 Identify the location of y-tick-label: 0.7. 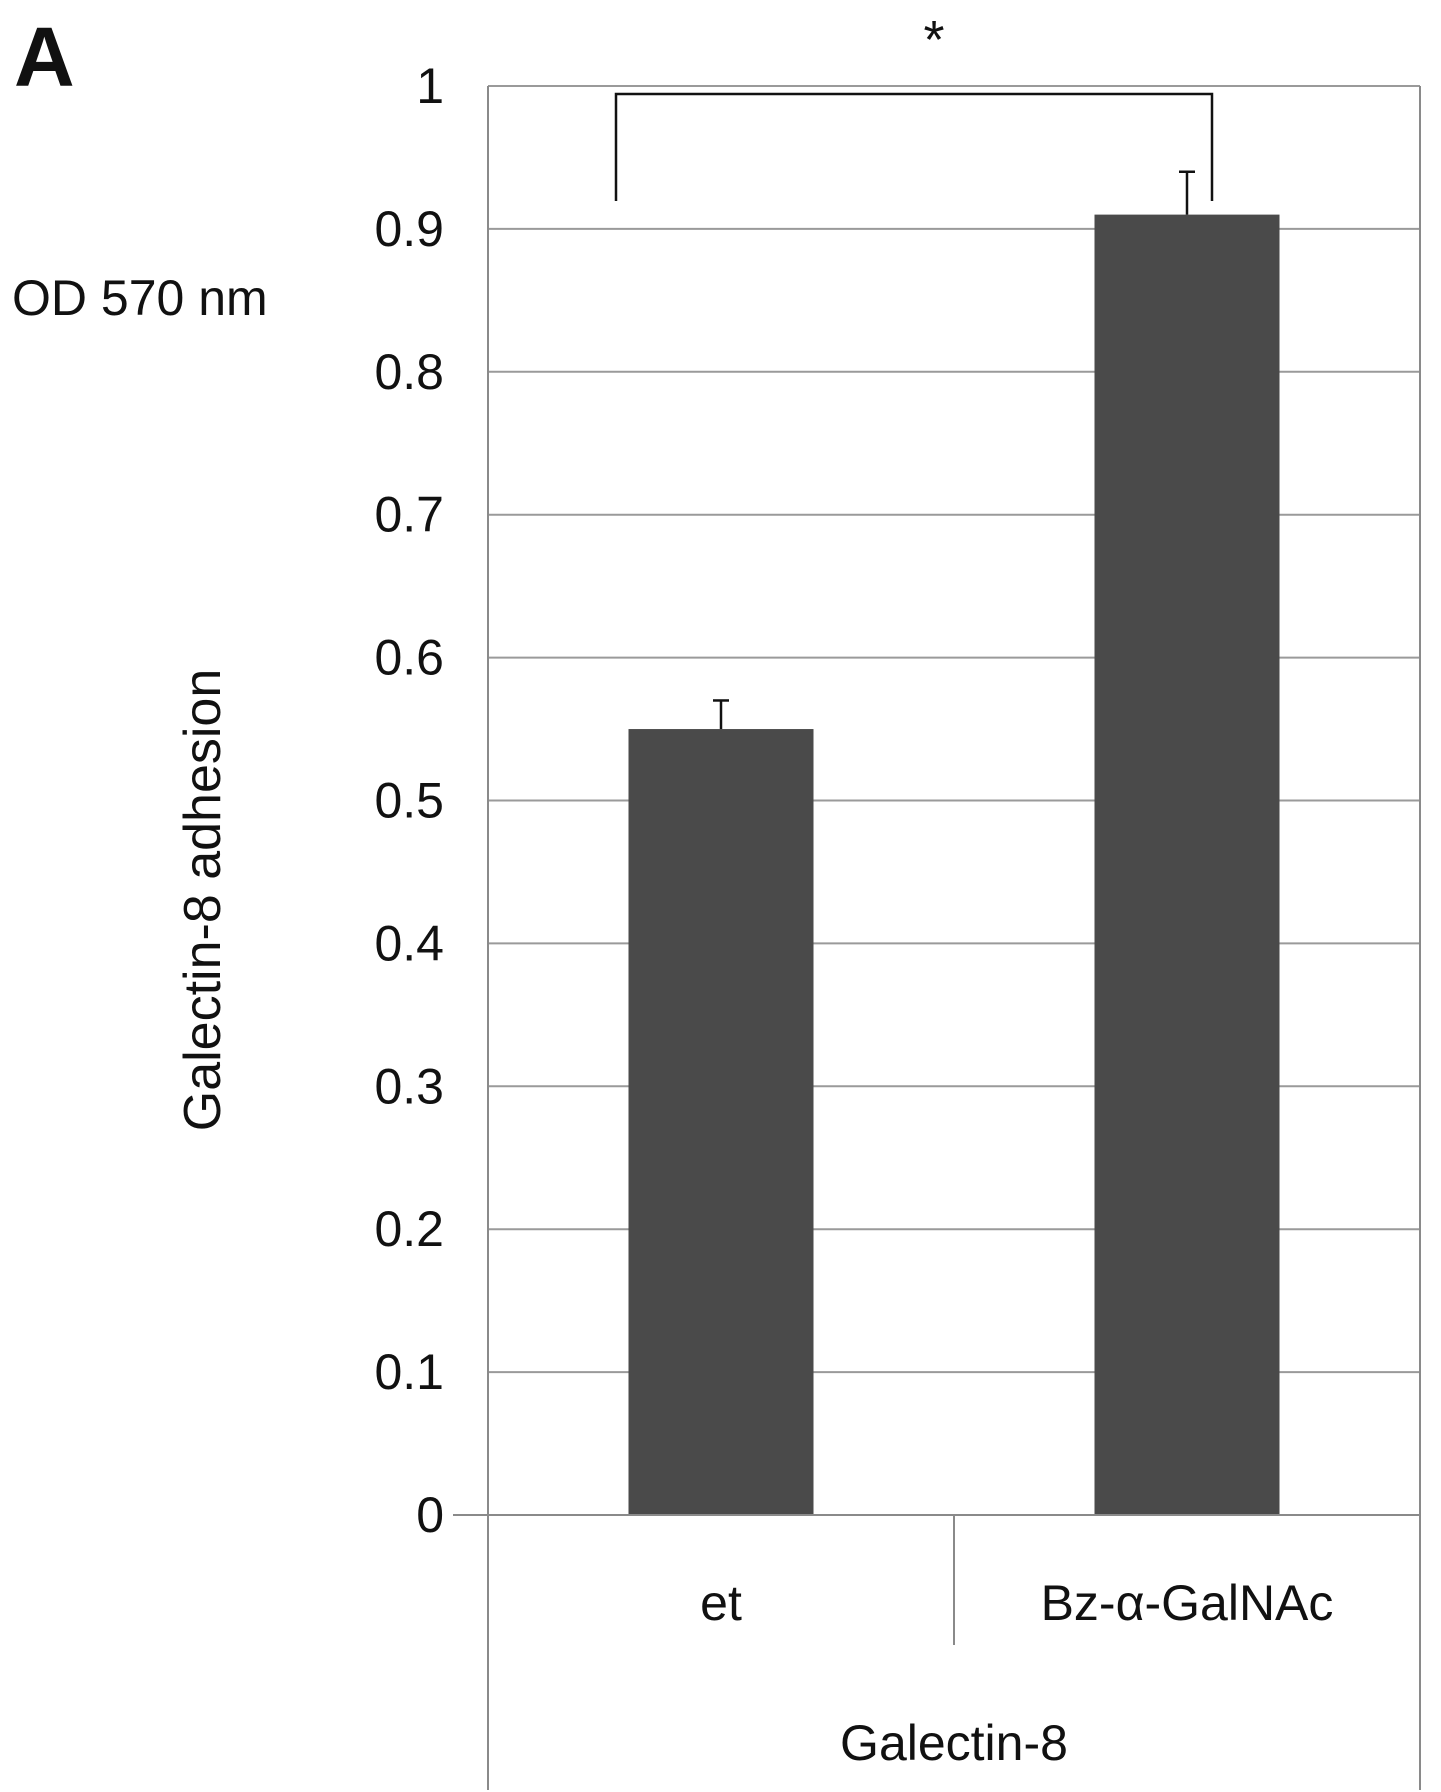
(409, 515).